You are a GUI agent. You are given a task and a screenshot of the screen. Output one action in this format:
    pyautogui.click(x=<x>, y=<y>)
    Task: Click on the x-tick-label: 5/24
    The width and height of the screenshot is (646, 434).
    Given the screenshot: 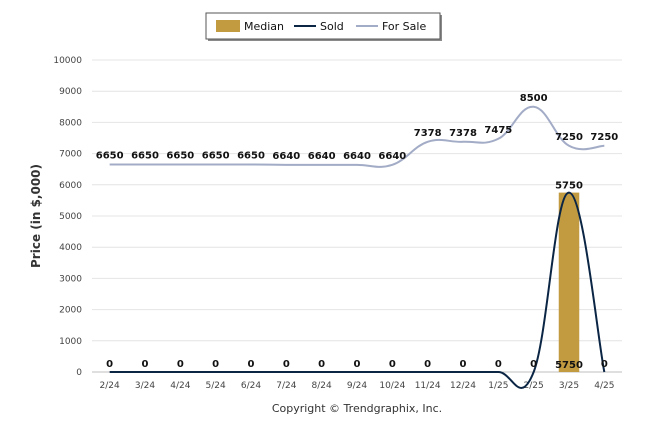 What is the action you would take?
    pyautogui.click(x=216, y=386)
    